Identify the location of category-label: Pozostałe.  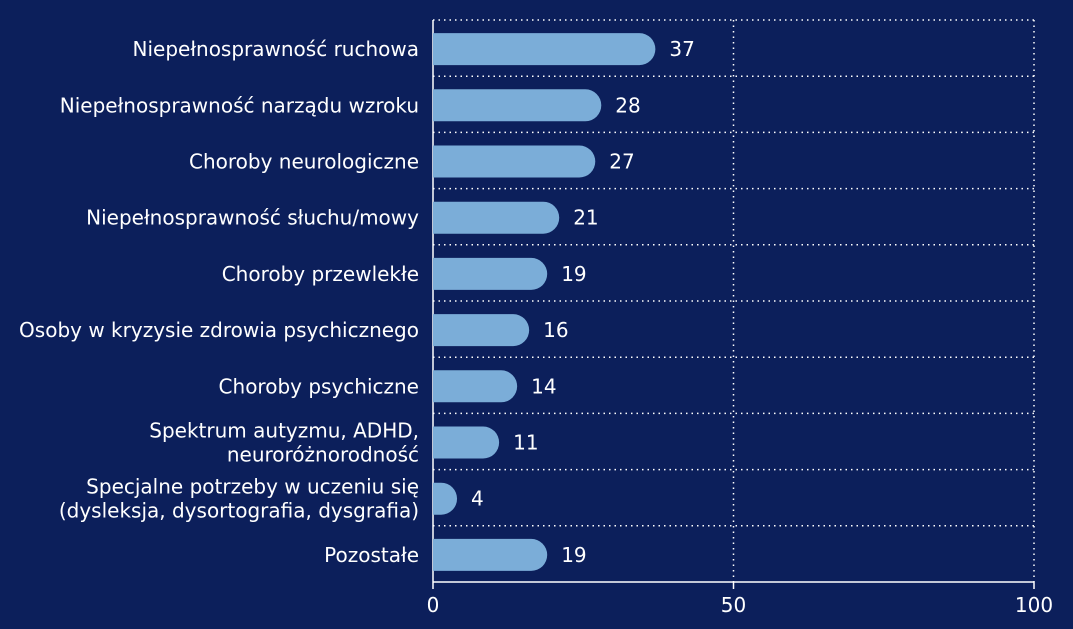
(371, 555).